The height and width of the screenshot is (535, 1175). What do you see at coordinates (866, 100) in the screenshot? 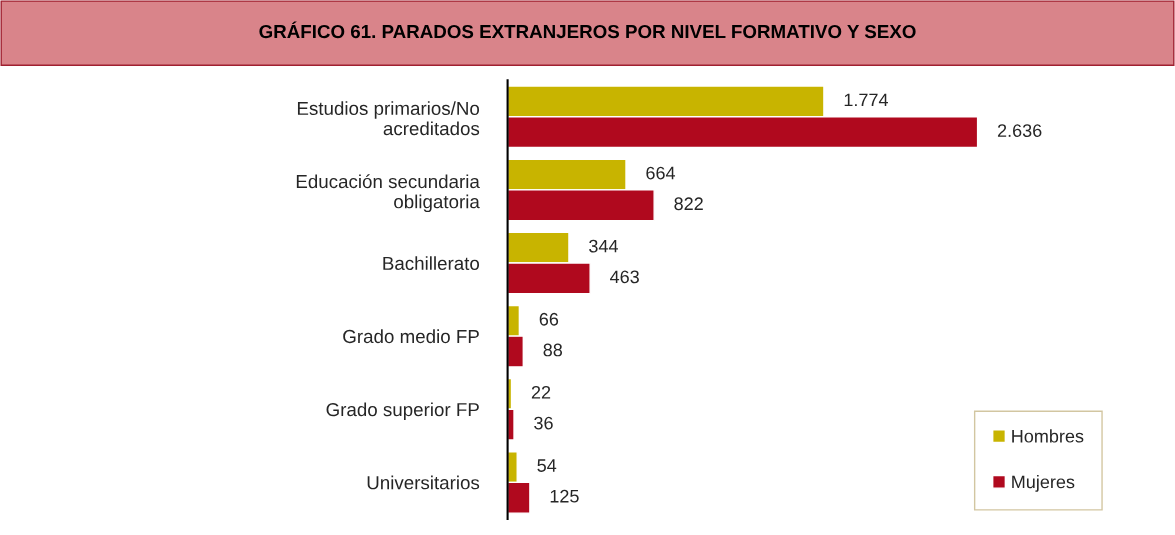
I see `data-label: 1.774` at bounding box center [866, 100].